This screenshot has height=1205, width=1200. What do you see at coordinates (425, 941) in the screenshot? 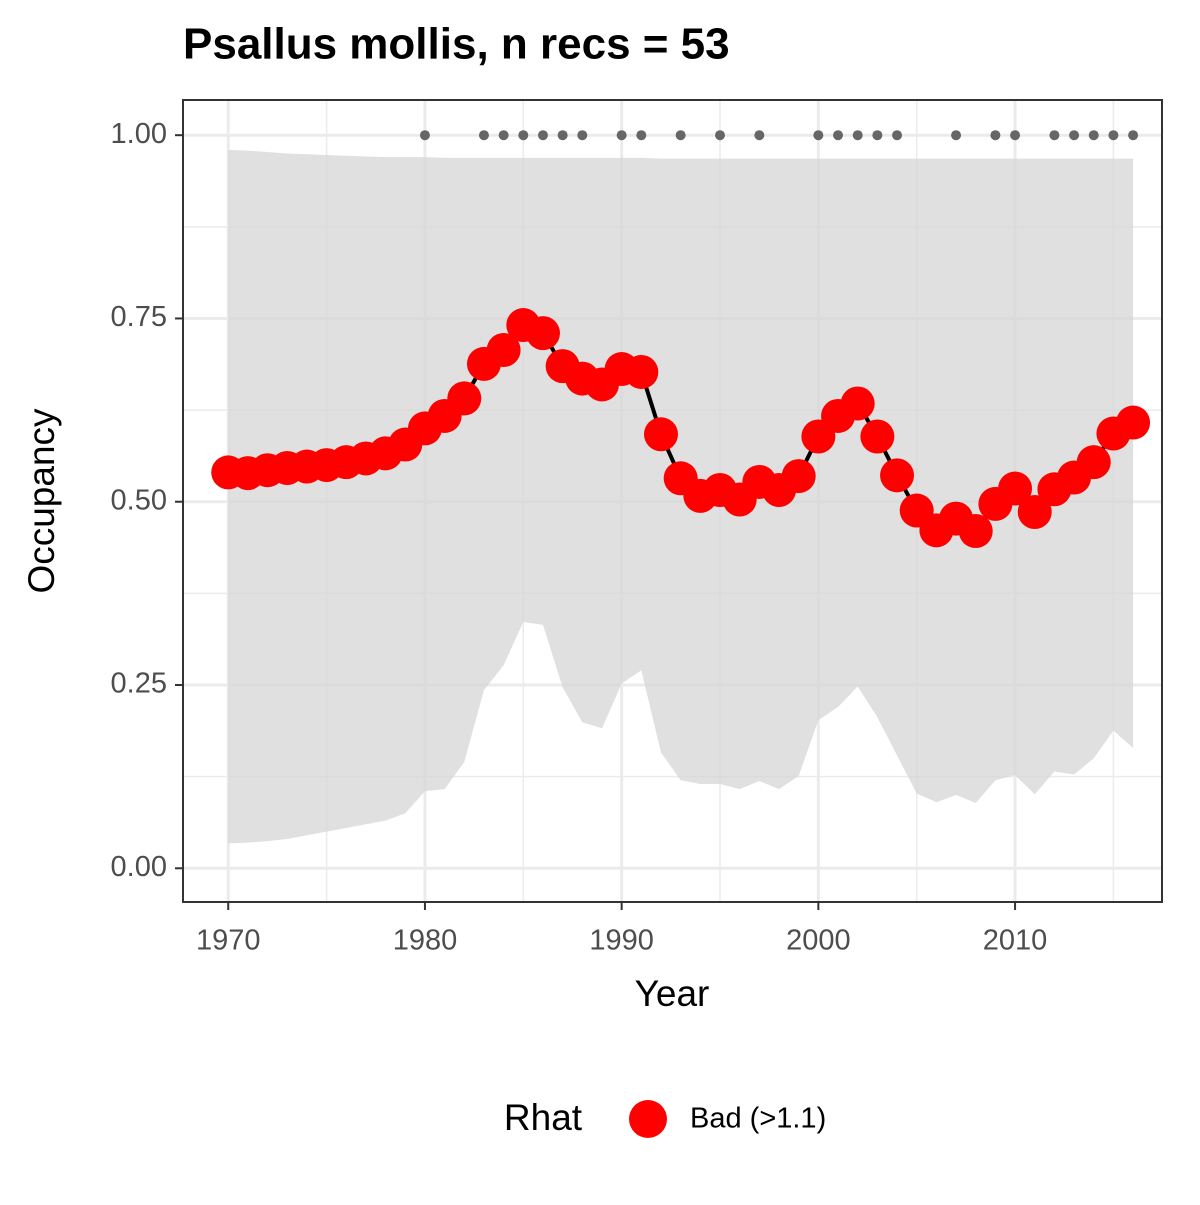
I see `x-tick-label: 1980` at bounding box center [425, 941].